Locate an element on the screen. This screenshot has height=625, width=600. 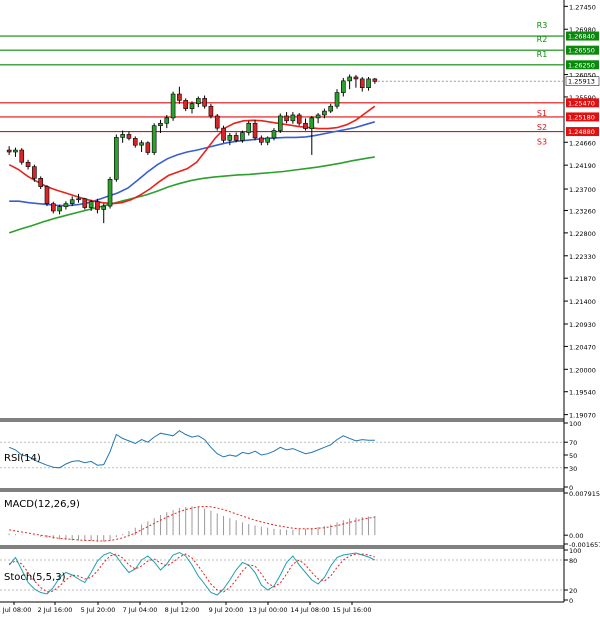
time-tick-label: 13 Jul 00:00 is located at coordinates (268, 610).